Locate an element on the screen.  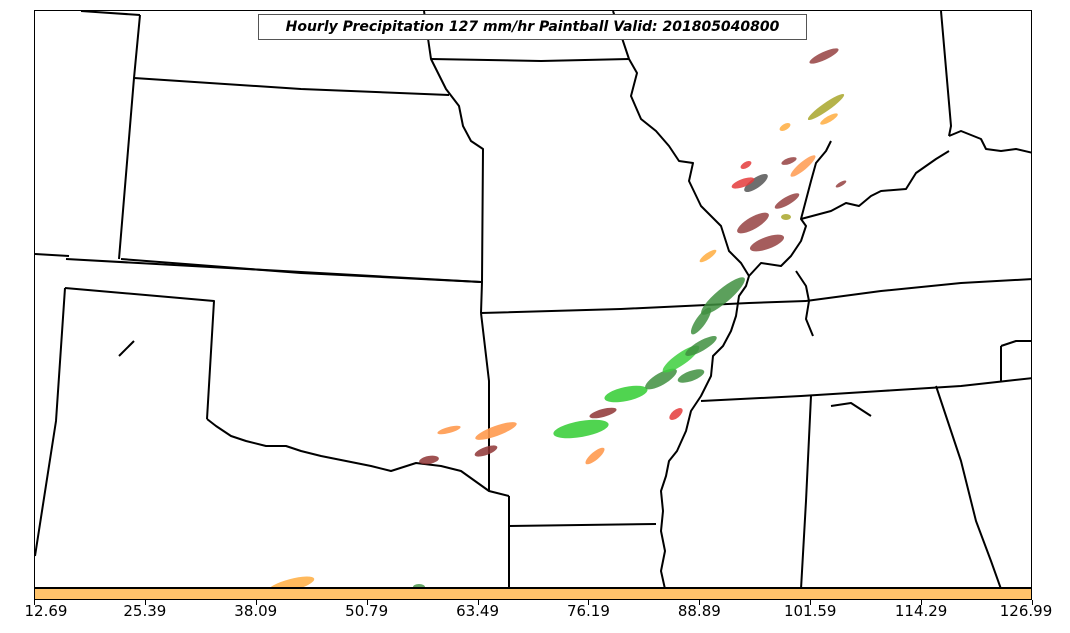
lake-oklahoma is located at coordinates (126, 348).